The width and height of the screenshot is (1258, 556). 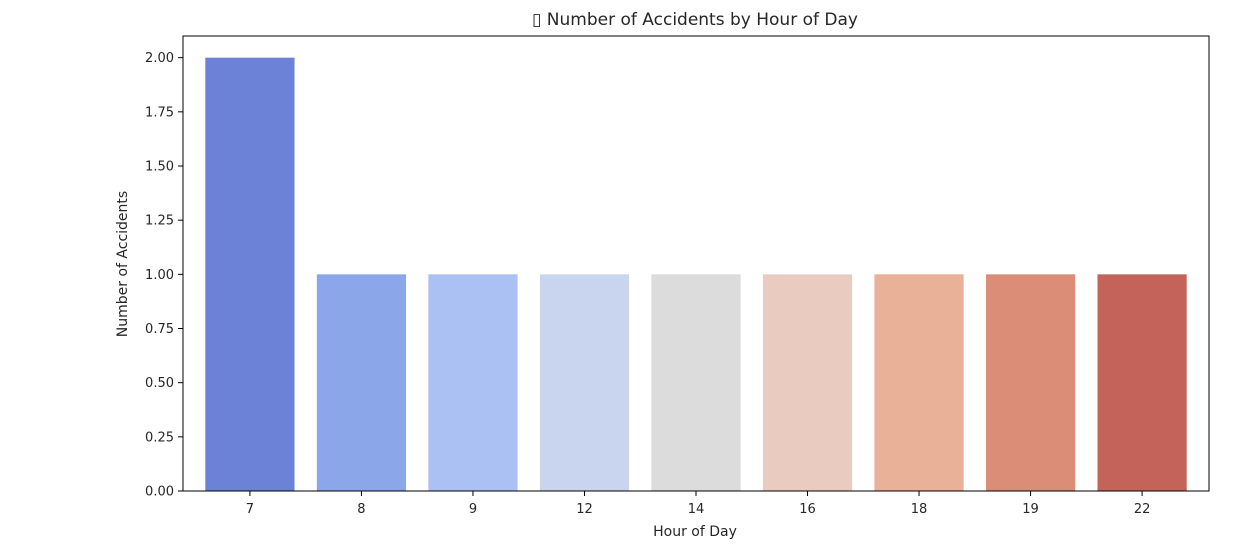 I want to click on y-axis-label: Number of Accidents, so click(x=123, y=264).